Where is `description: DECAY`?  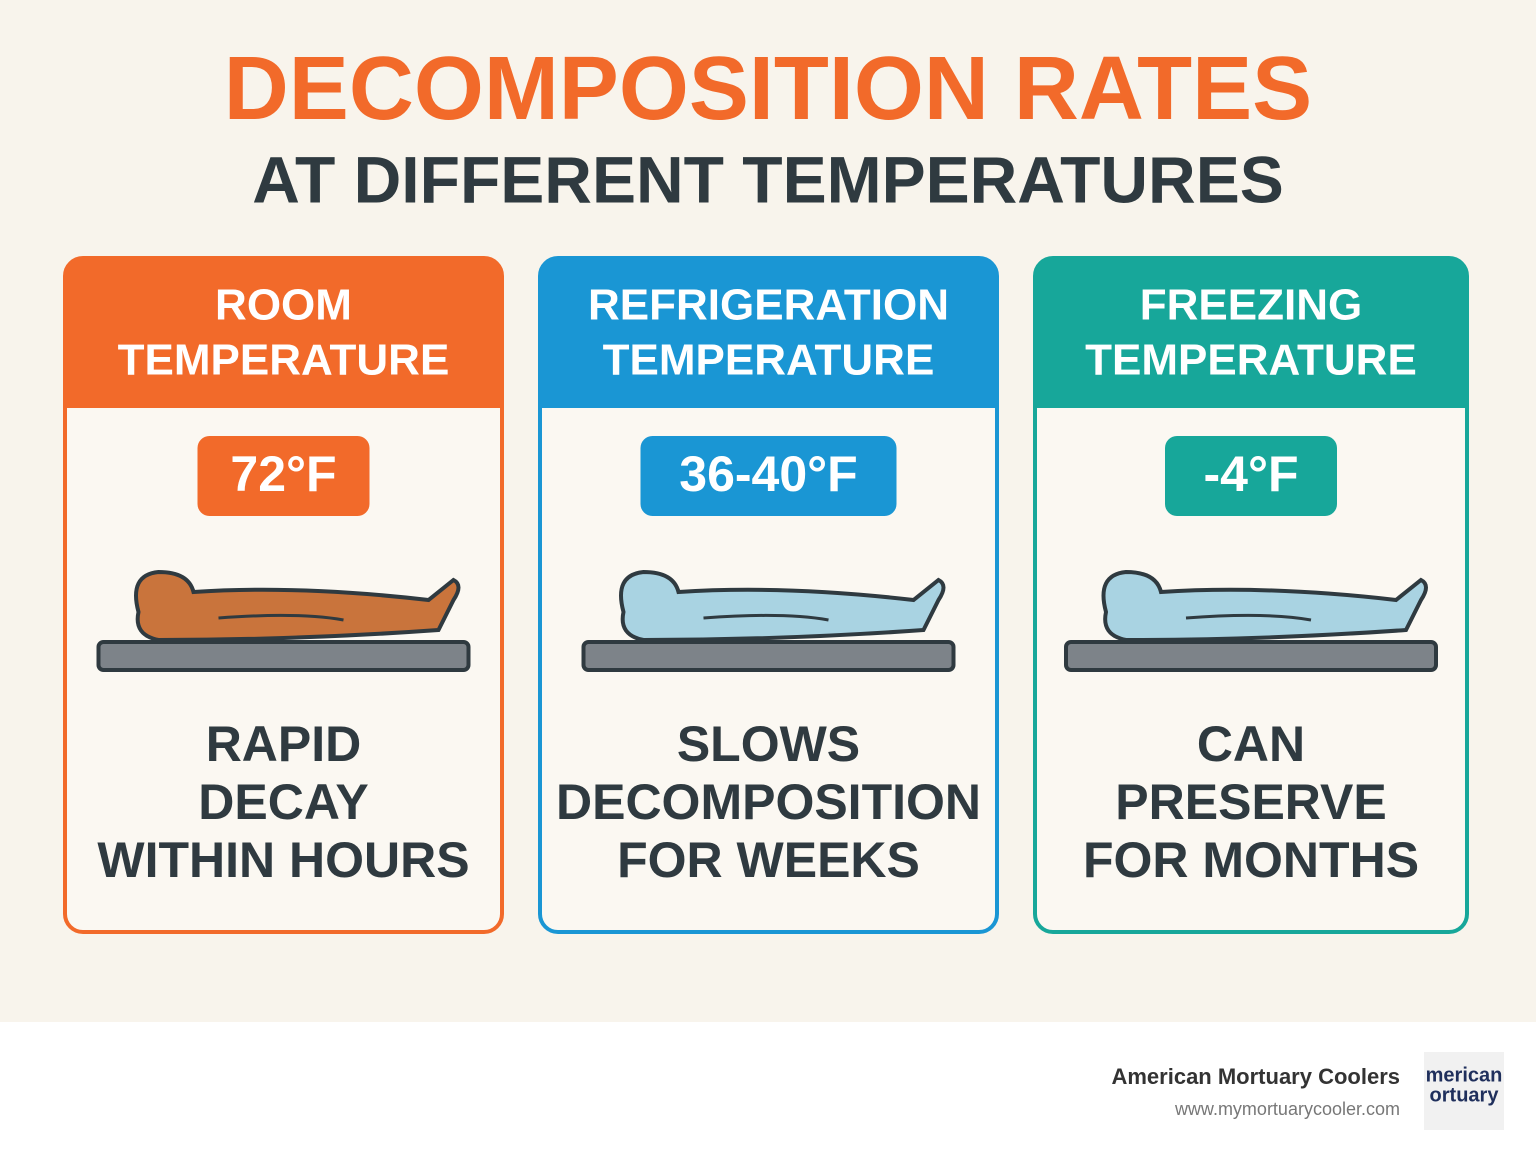 description: DECAY is located at coordinates (283, 802).